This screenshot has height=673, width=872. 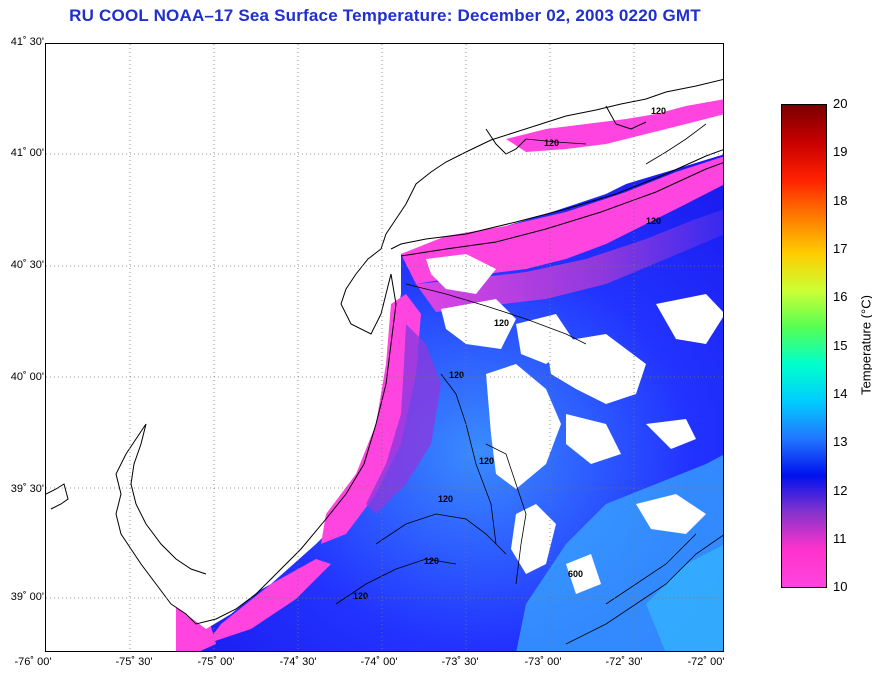 I want to click on lon-label-75-00: -75˚ 00', so click(x=216, y=662).